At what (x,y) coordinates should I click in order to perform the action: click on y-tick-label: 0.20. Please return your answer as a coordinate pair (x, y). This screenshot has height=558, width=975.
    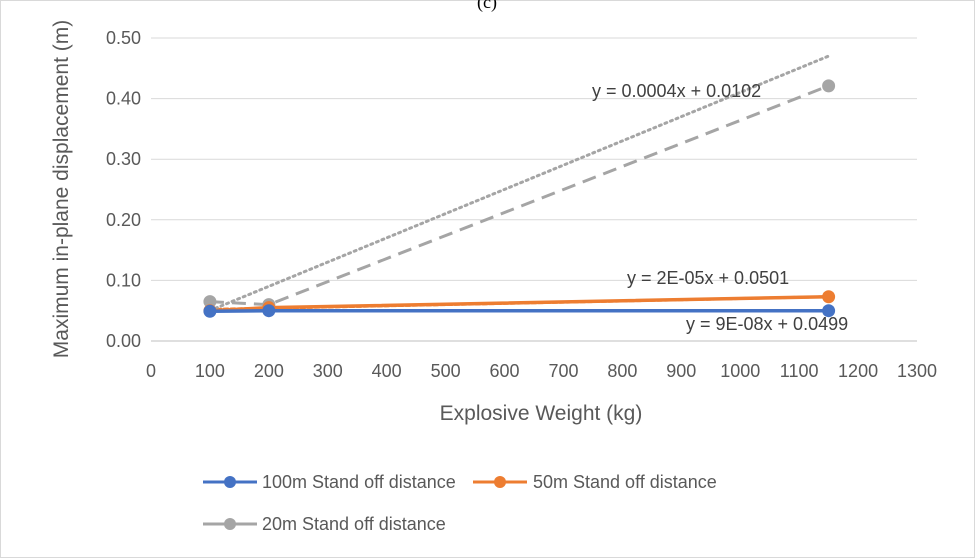
    Looking at the image, I should click on (123, 220).